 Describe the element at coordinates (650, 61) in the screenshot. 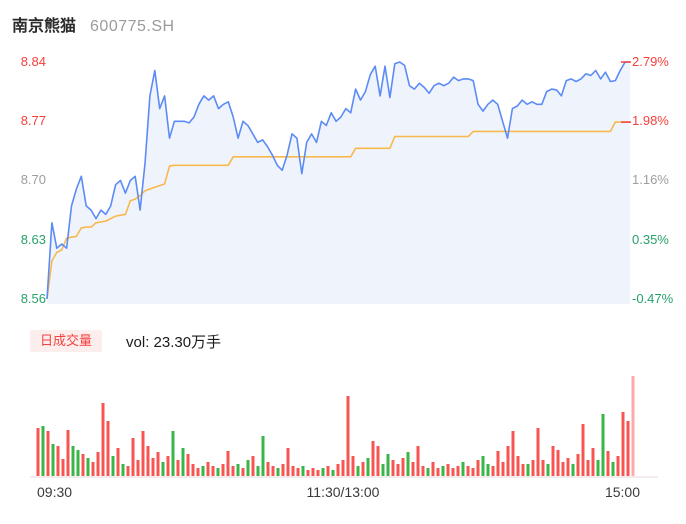

I see `percent-axis-label: 2.79%` at that location.